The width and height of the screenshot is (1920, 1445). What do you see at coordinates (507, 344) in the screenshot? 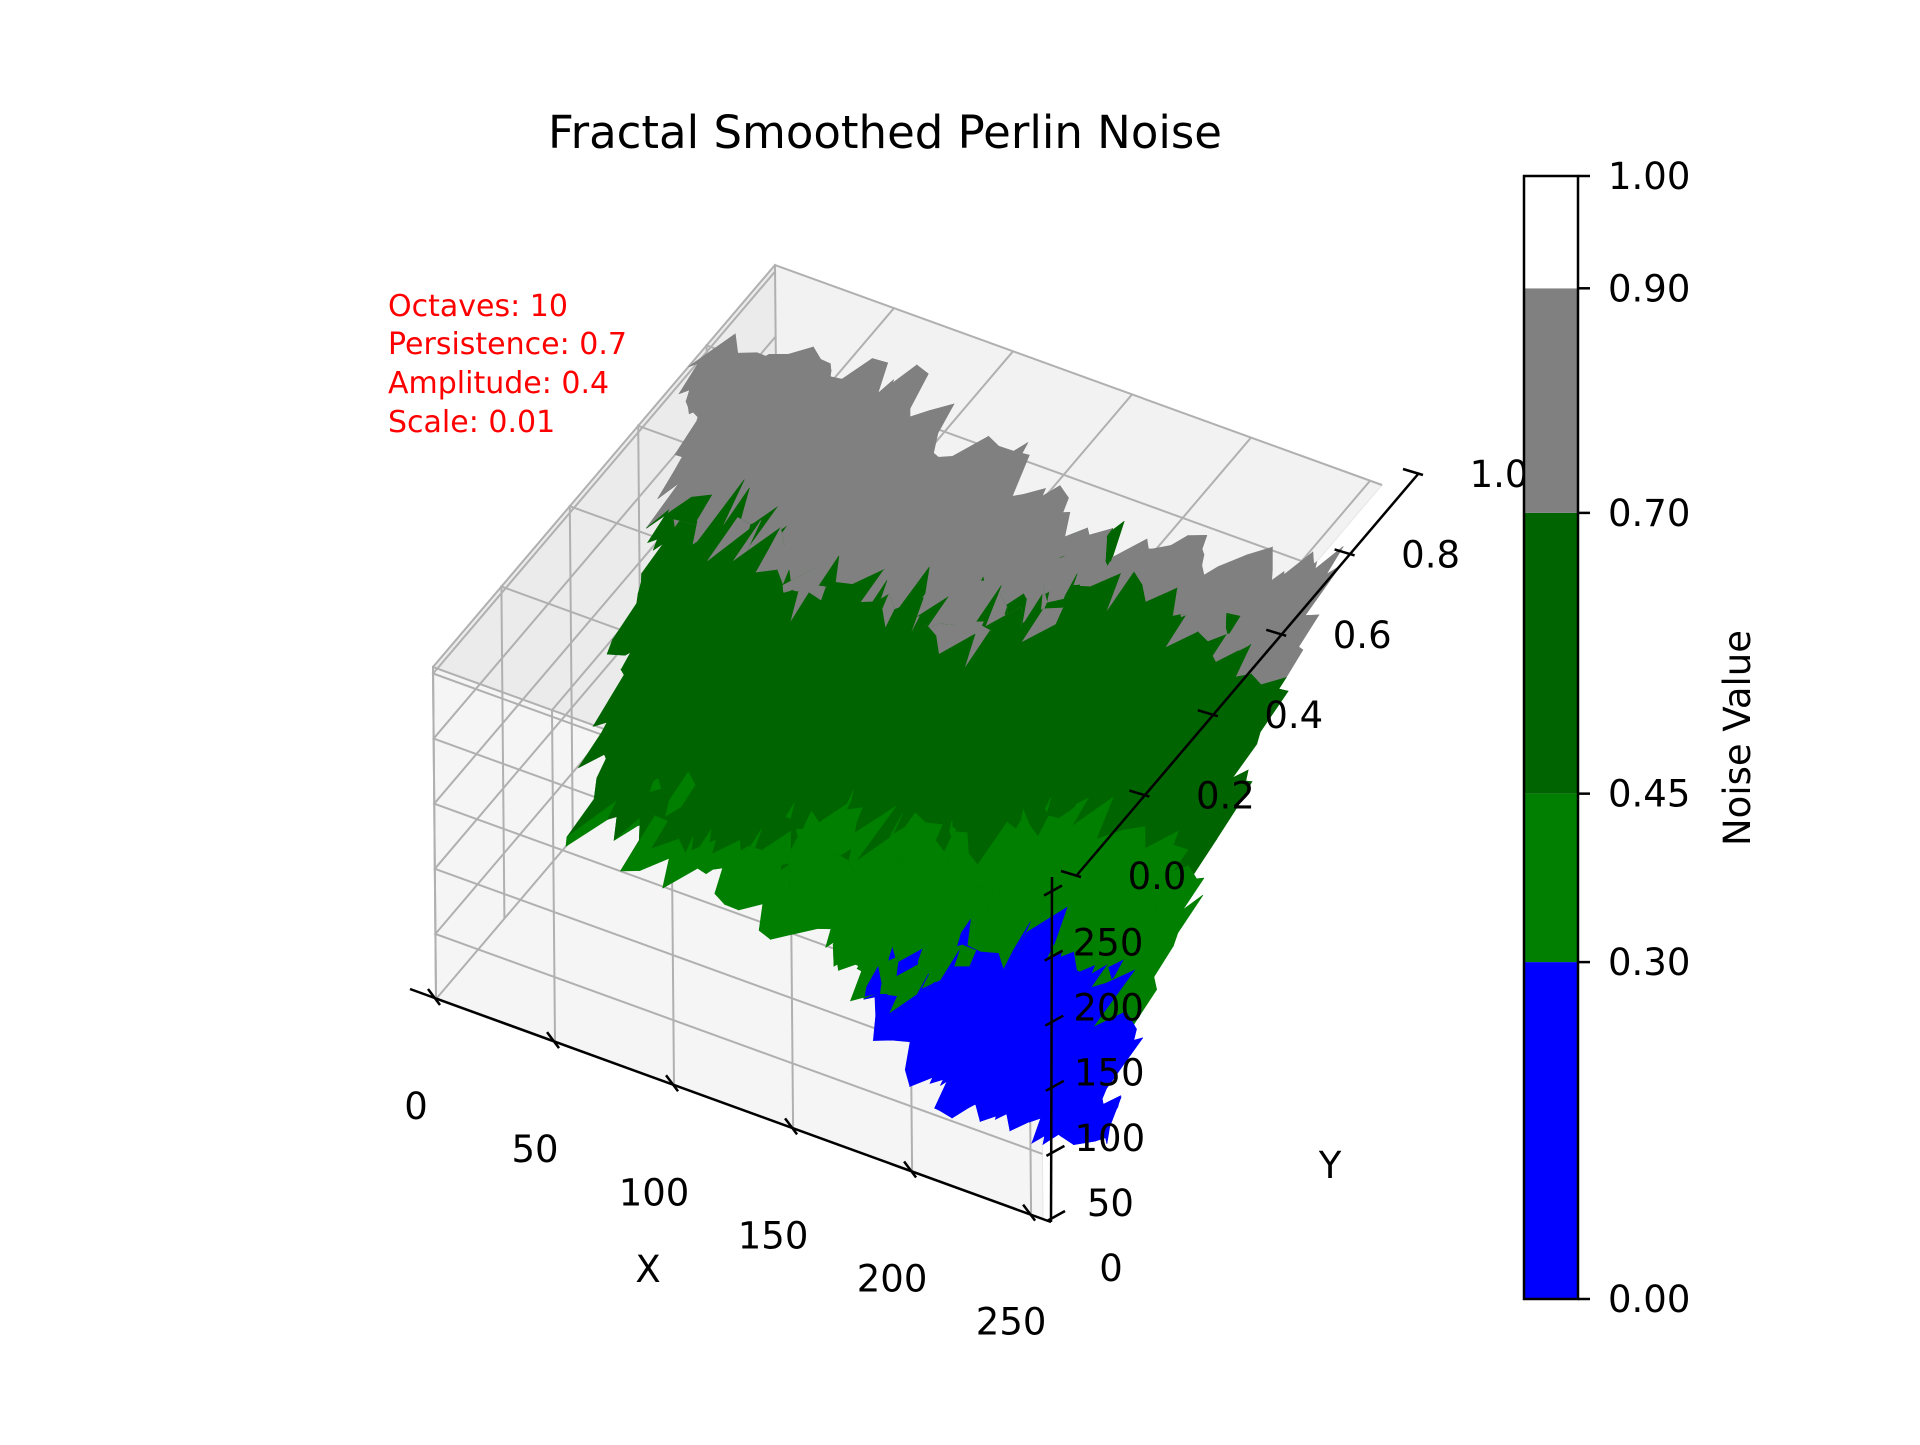
I see `annotation-persistence: Persistence: 0.7` at bounding box center [507, 344].